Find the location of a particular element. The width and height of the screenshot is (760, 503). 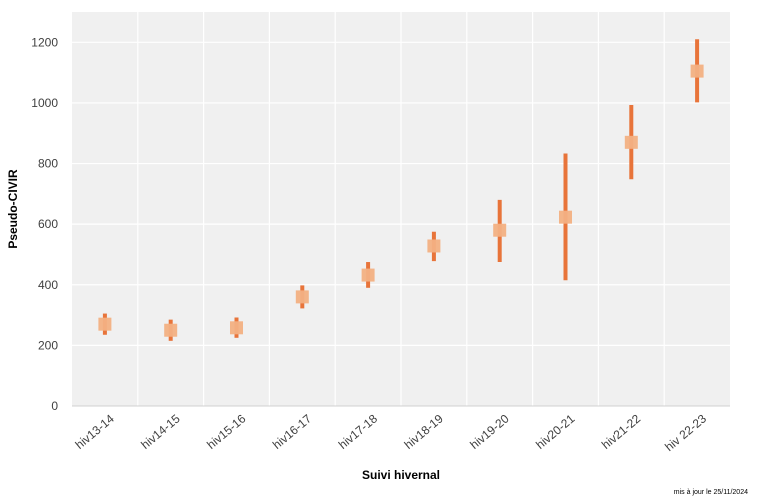

y-tick-labels: 0 200 400 600 800 1000 1200 is located at coordinates (44, 224).